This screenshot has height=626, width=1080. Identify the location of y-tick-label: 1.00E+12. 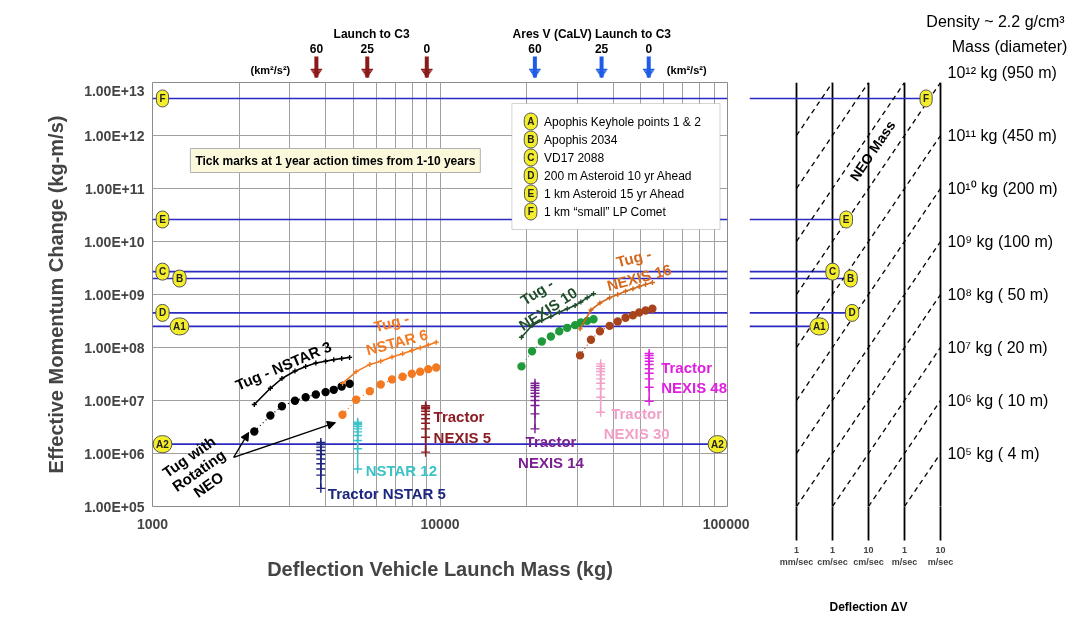
(114, 135).